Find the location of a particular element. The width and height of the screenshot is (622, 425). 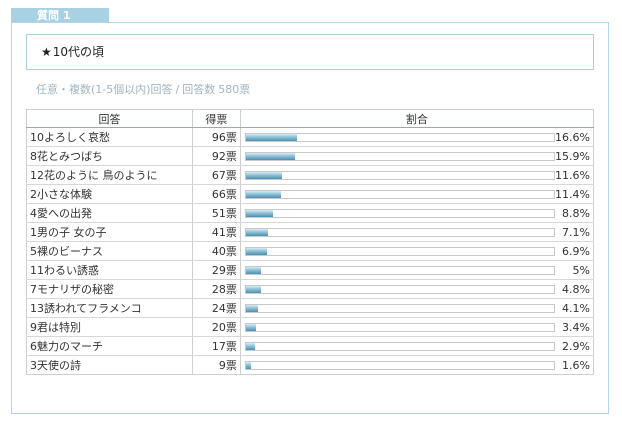

answer-label: 1男の子 女の子 is located at coordinates (109, 232).